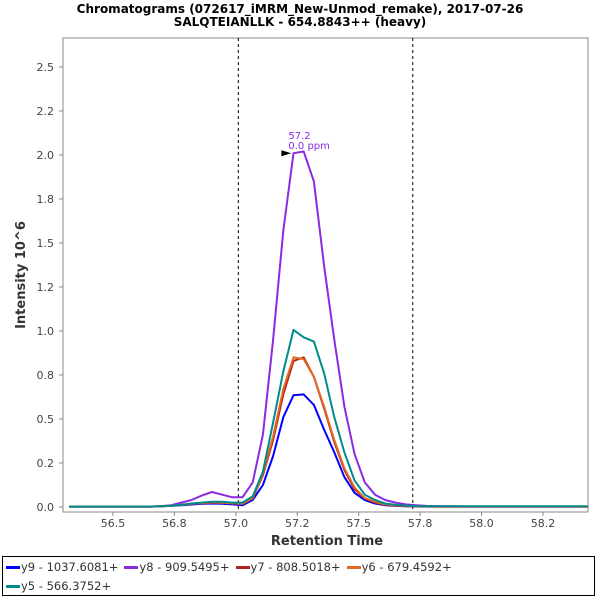 The height and width of the screenshot is (600, 600). What do you see at coordinates (420, 523) in the screenshot?
I see `x-tick-label: 57.8` at bounding box center [420, 523].